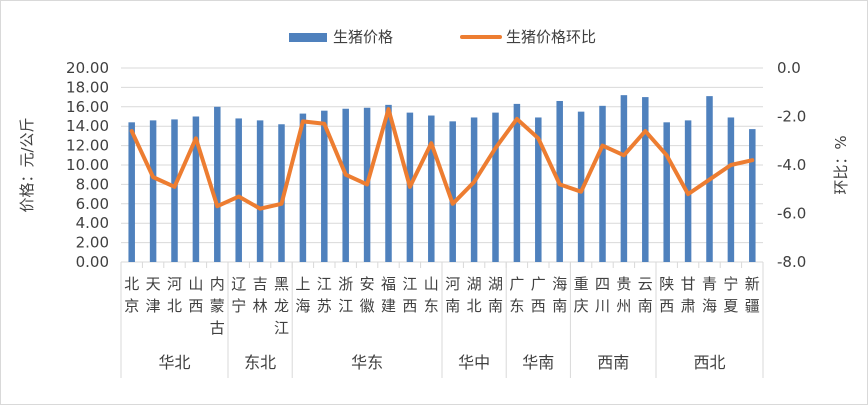  I want to click on legend-label: 生猪价格环比, so click(551, 37).